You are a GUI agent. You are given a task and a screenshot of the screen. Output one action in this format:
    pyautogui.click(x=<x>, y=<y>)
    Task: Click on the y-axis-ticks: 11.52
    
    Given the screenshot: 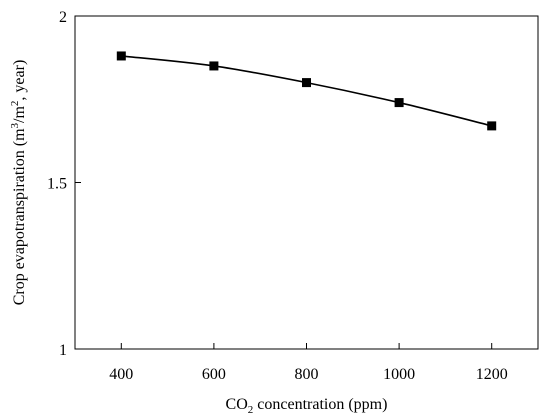 What is the action you would take?
    pyautogui.click(x=64, y=184)
    